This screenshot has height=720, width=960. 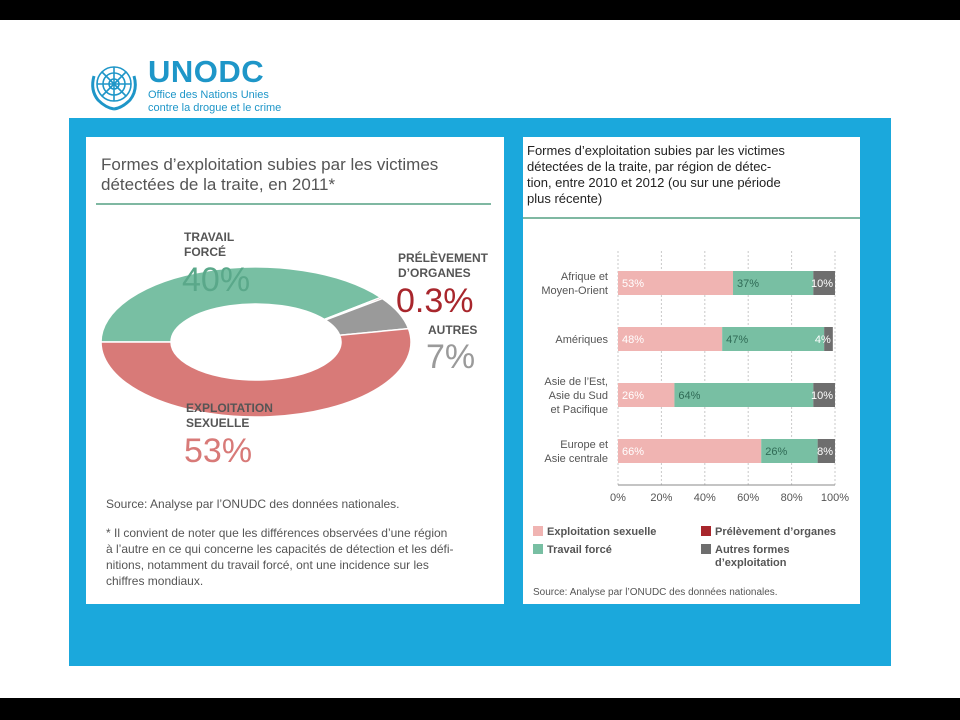 I want to click on title-divider, so click(x=293, y=204).